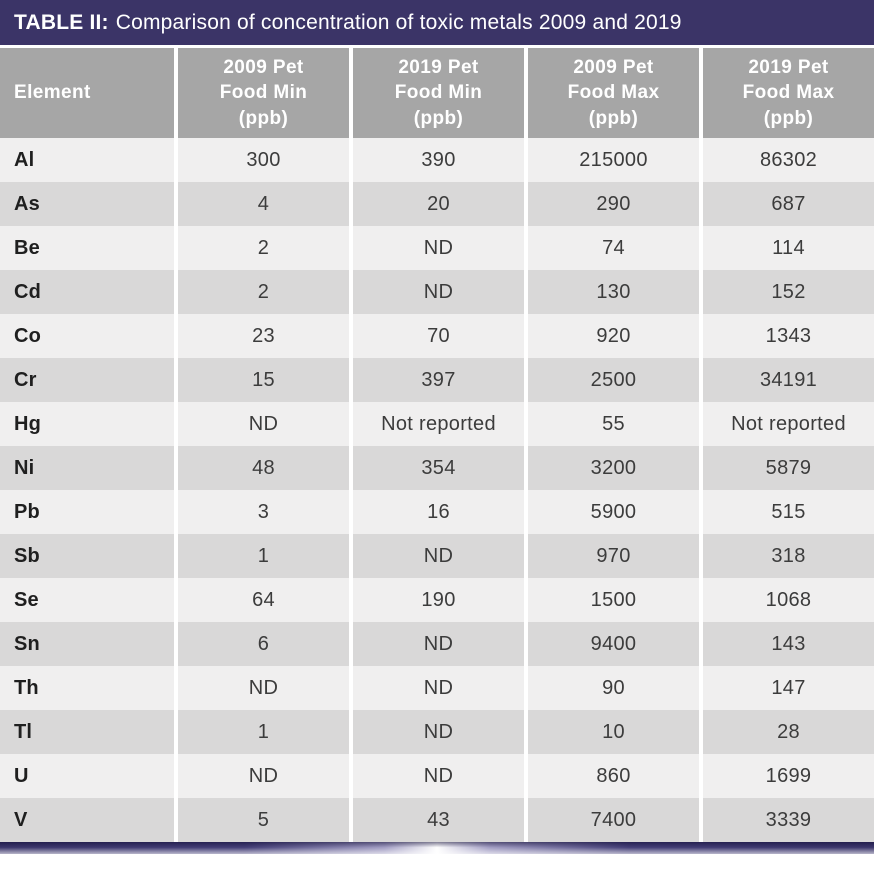 The height and width of the screenshot is (871, 874). Describe the element at coordinates (611, 380) in the screenshot. I see `value-cell: 2500` at that location.